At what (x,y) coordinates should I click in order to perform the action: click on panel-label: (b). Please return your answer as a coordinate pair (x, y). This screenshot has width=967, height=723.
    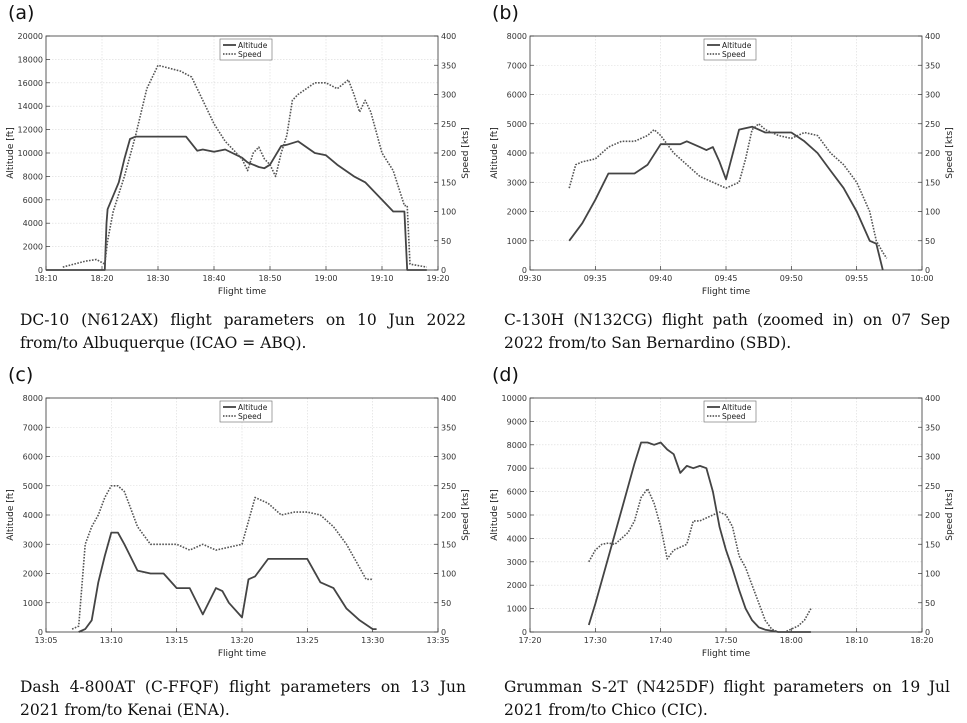
    Looking at the image, I should click on (505, 13).